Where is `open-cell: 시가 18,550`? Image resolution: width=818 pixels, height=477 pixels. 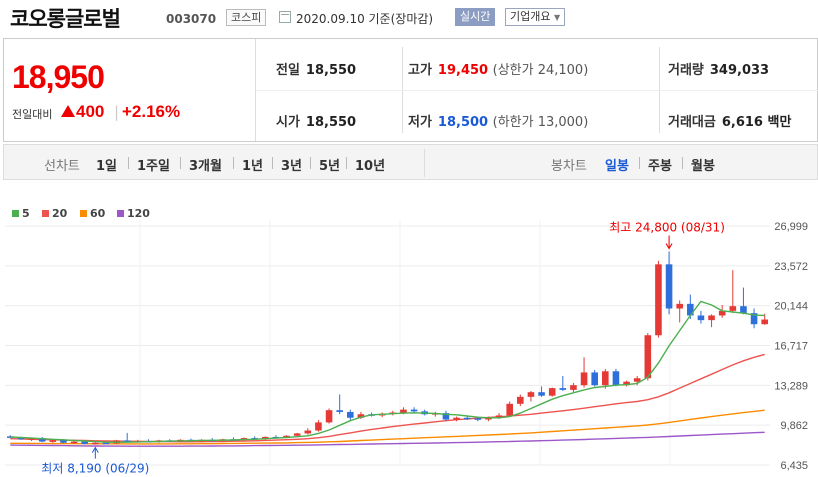 open-cell: 시가 18,550 is located at coordinates (316, 120).